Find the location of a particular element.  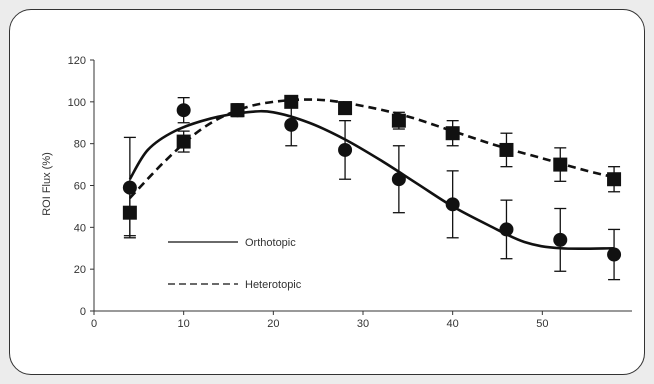

legend-label-heterotopic: Heterotopic is located at coordinates (273, 285).